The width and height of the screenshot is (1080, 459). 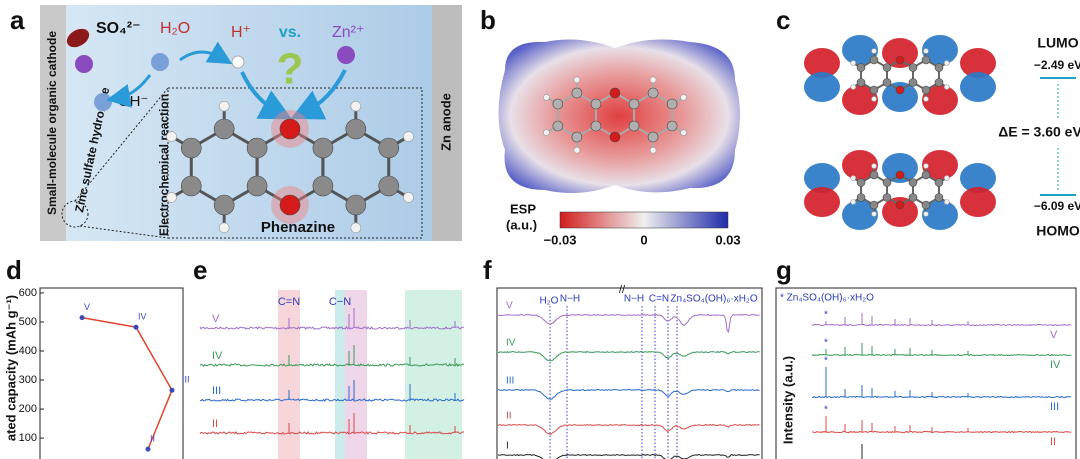 What do you see at coordinates (787, 400) in the screenshot?
I see `y-axis-label: Intensity (a.u.)` at bounding box center [787, 400].